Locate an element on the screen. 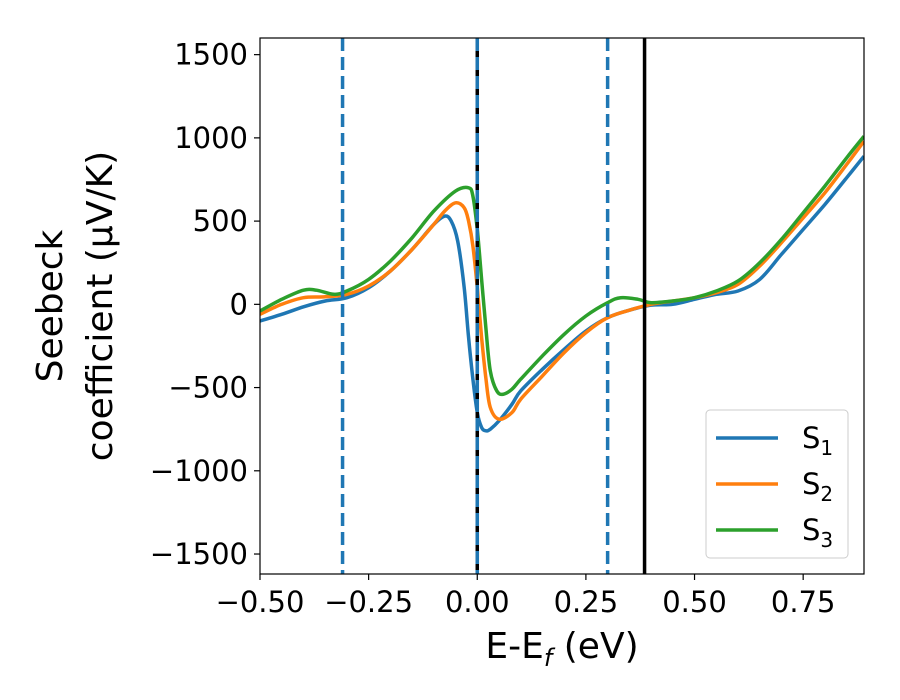 This screenshot has width=900, height=700. y-tick-label-6: −1500 is located at coordinates (199, 554).